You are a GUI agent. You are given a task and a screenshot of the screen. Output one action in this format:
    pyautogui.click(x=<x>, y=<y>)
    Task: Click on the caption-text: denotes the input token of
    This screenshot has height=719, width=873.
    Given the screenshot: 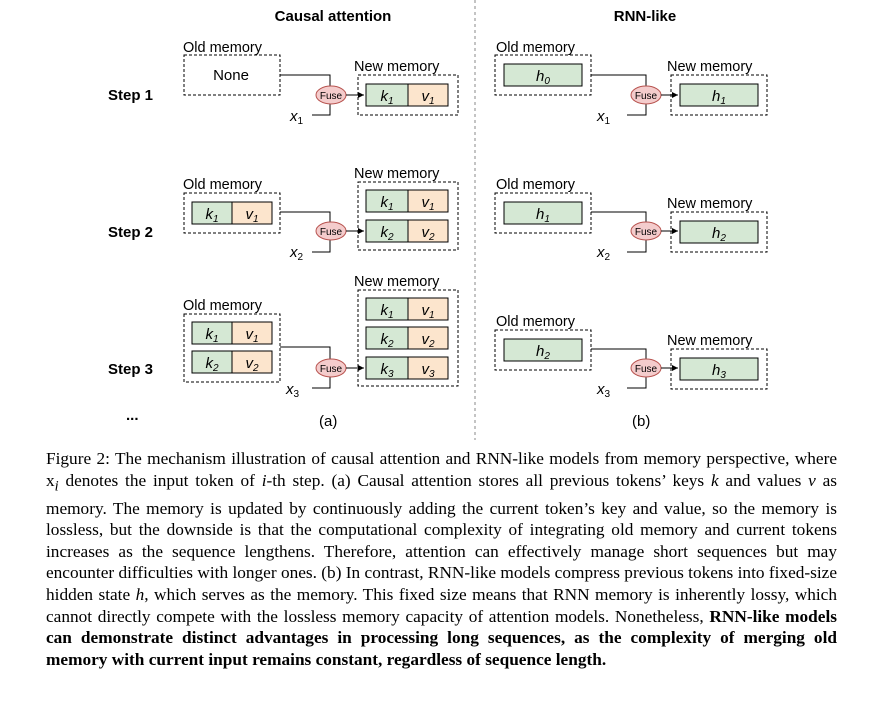 What is the action you would take?
    pyautogui.click(x=160, y=480)
    